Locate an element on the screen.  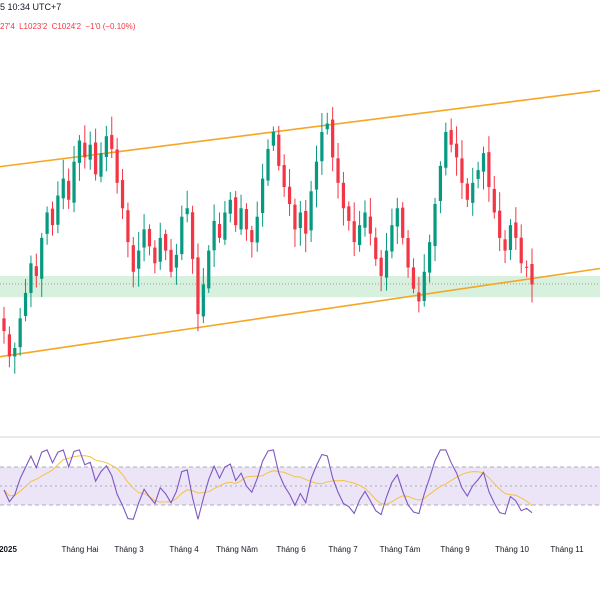
ohlc-close: C1024'2 is located at coordinates (66, 26).